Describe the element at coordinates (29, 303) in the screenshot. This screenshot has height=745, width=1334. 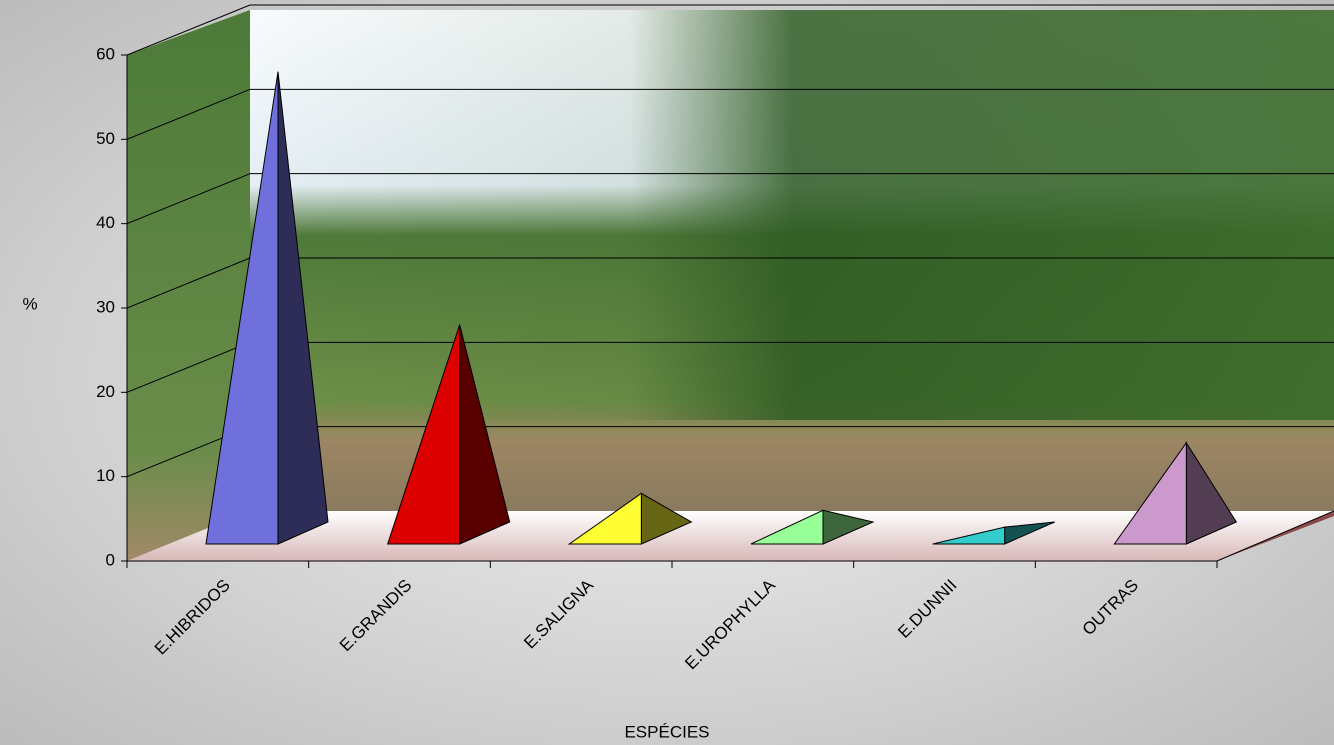
I see `y-axis-title: %` at that location.